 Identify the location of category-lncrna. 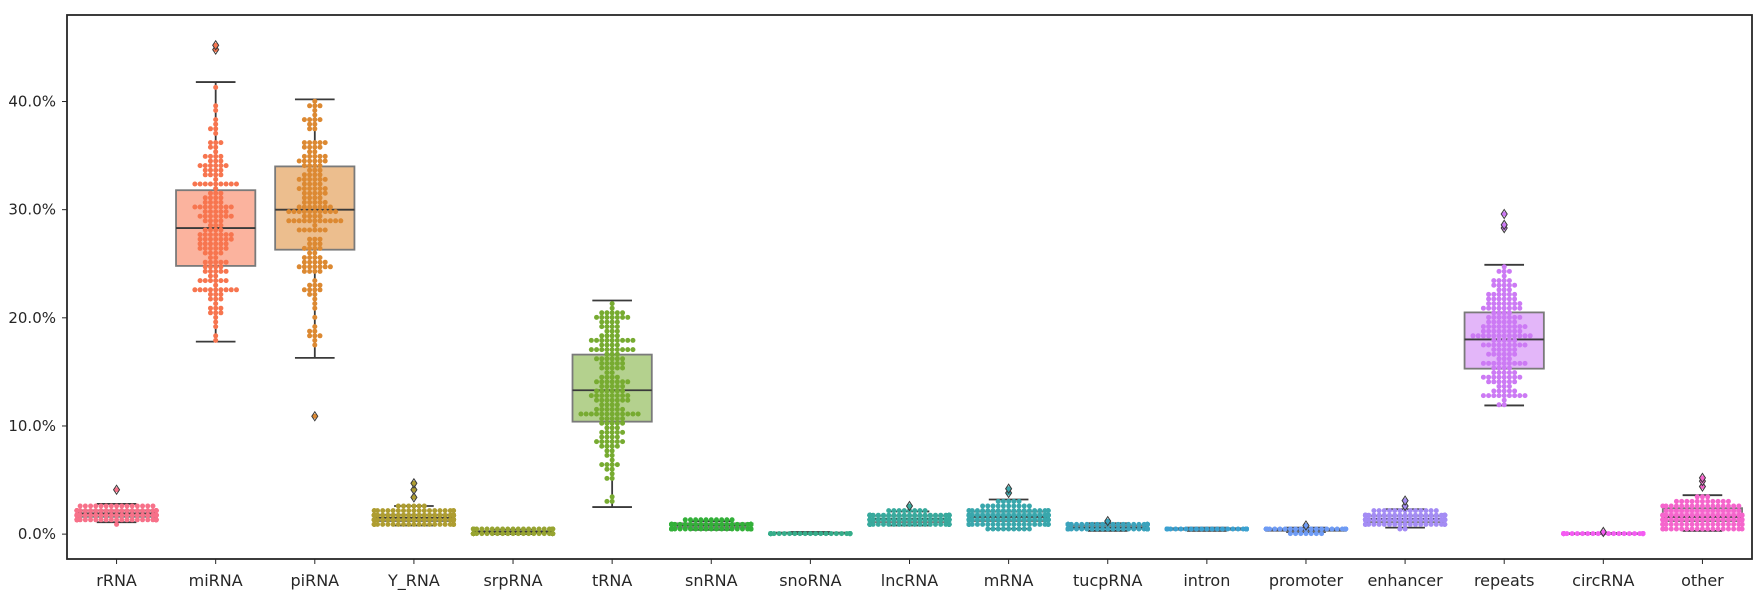
(909, 513).